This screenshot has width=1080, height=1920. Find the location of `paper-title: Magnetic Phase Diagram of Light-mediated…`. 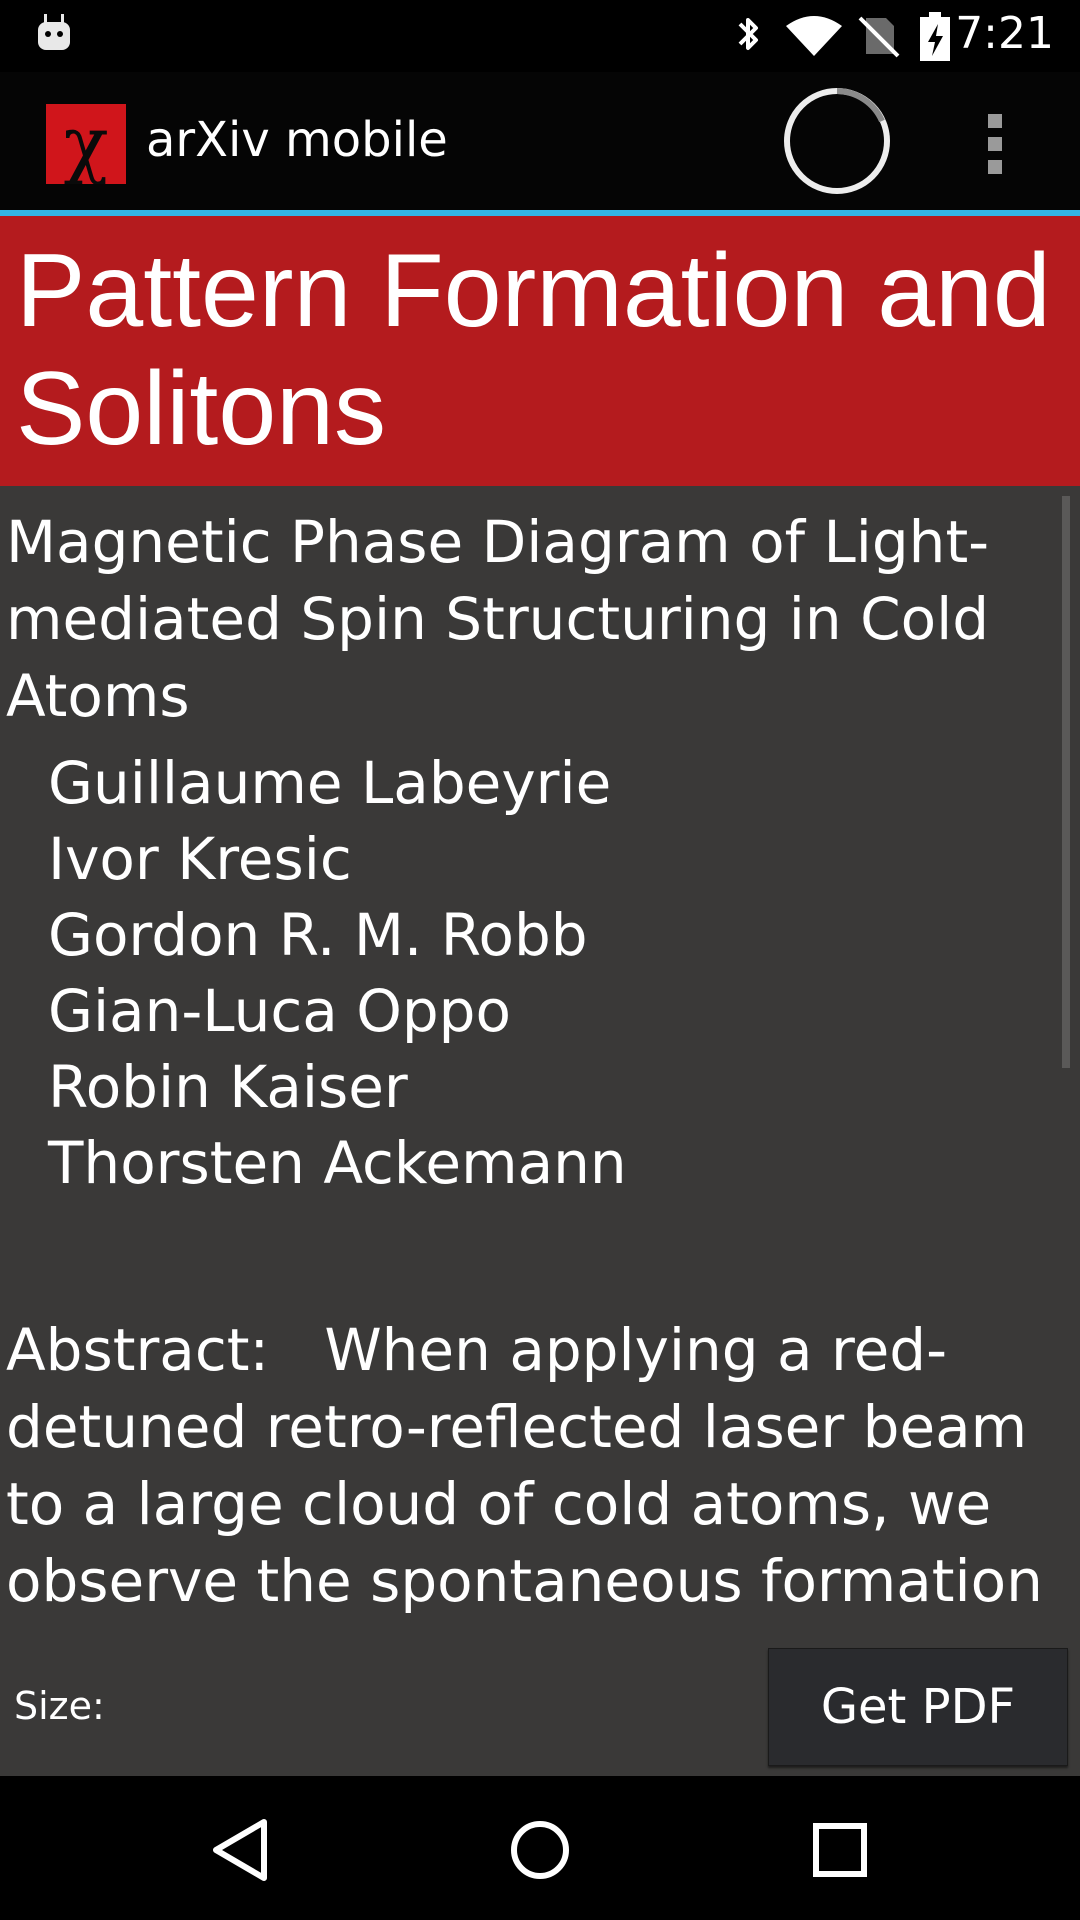

paper-title: Magnetic Phase Diagram of Light-mediated… is located at coordinates (498, 619).